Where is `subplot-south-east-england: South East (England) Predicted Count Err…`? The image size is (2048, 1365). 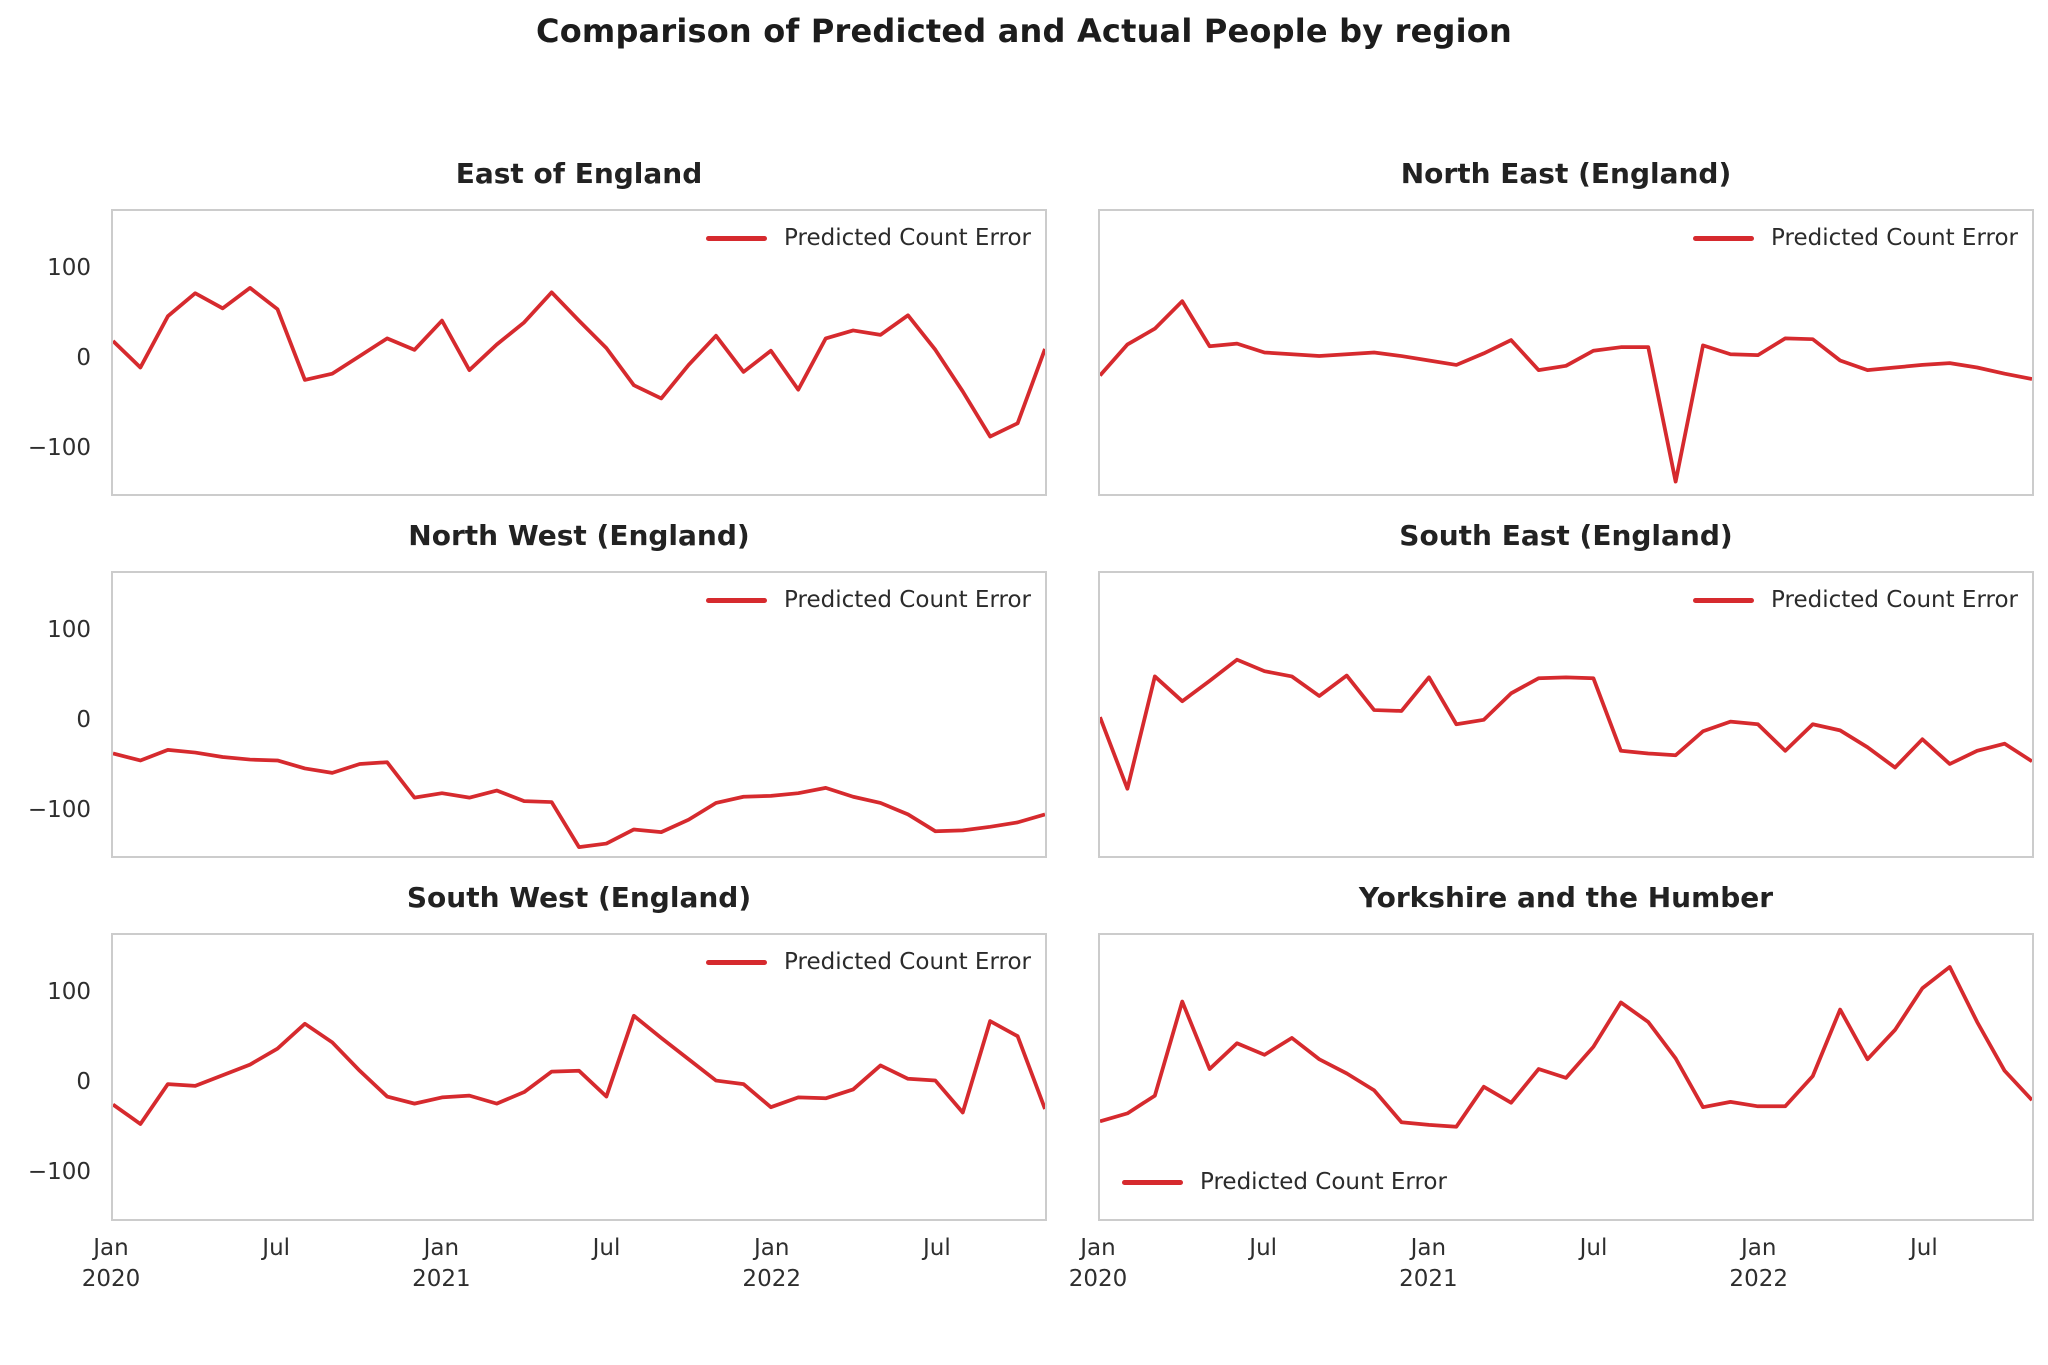
subplot-south-east-england: South East (England) Predicted Count Err… is located at coordinates (1566, 688).